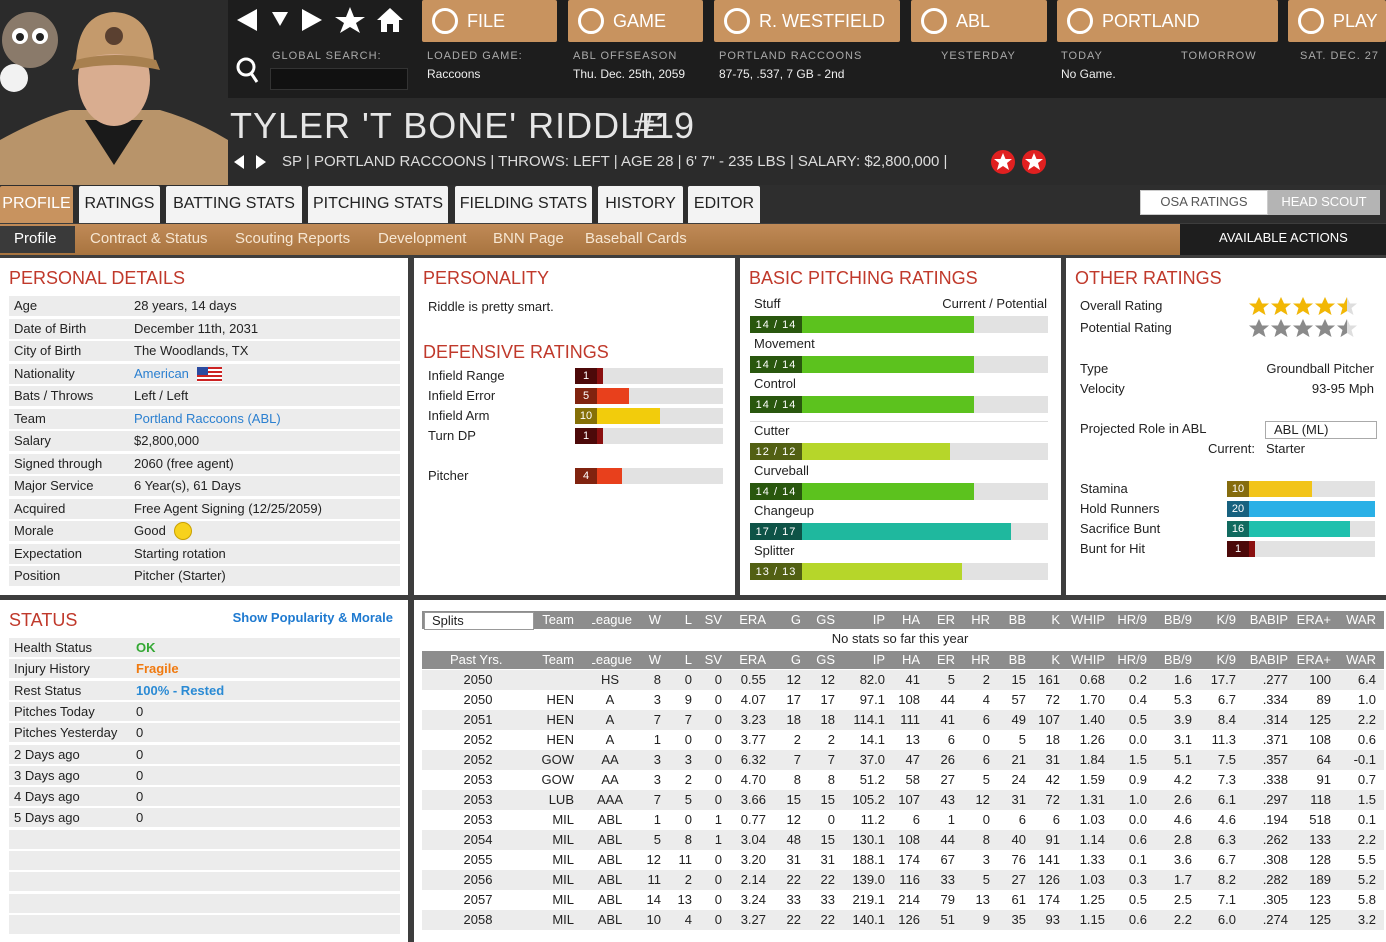  What do you see at coordinates (161, 373) in the screenshot?
I see `detail-value: American` at bounding box center [161, 373].